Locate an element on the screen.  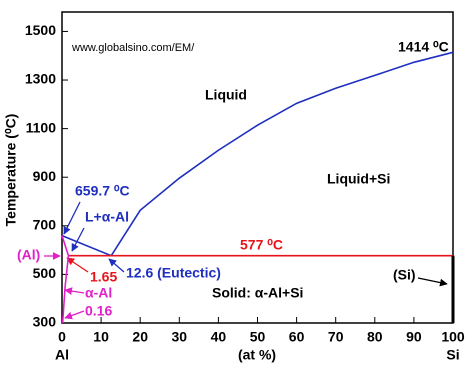
annotation: Liquid is located at coordinates (226, 95).